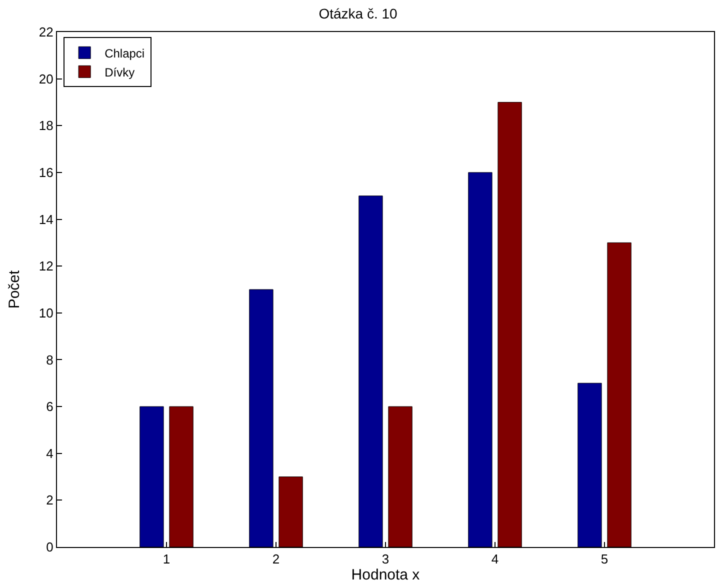 Image resolution: width=716 pixels, height=587 pixels. I want to click on y-tick-label: 20, so click(46, 78).